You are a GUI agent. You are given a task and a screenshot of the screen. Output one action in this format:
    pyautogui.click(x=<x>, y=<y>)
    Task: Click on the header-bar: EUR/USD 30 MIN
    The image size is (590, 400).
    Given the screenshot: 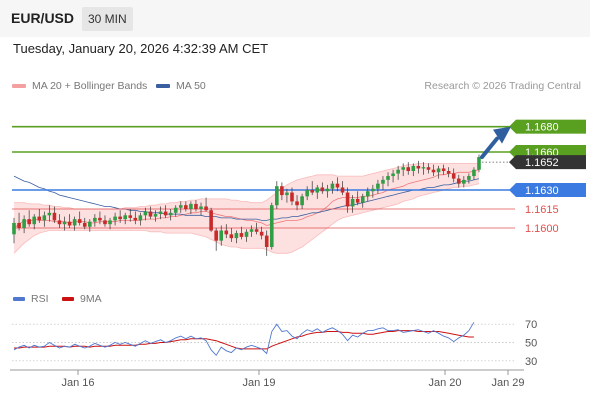 What is the action you would take?
    pyautogui.click(x=295, y=18)
    